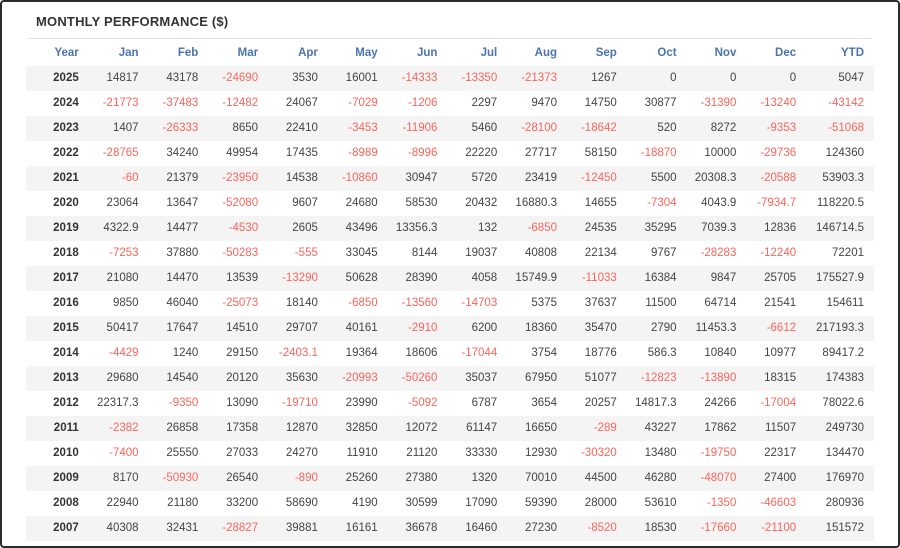 The width and height of the screenshot is (900, 548). Describe the element at coordinates (660, 528) in the screenshot. I see `value-cell: 18530` at that location.